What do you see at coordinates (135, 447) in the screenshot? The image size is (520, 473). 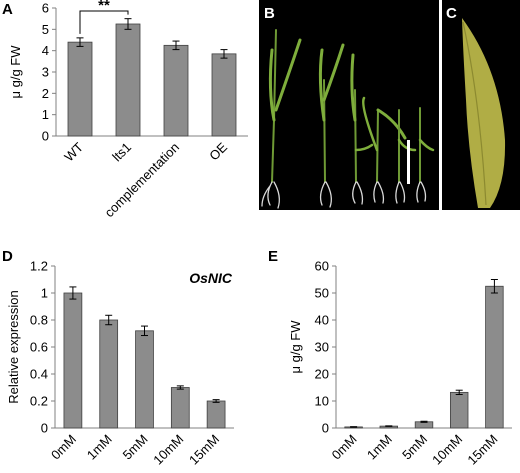 I see `x-tick-label-d: 5mM` at bounding box center [135, 447].